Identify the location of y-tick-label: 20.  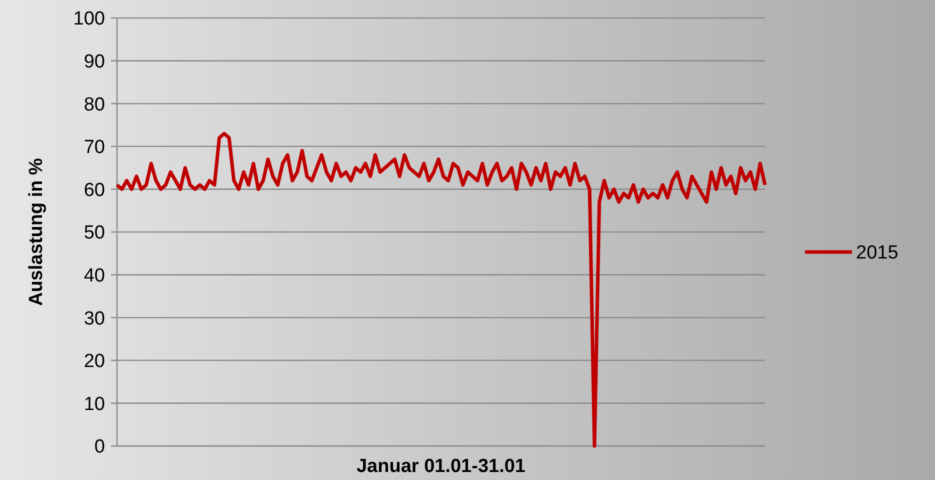
(94, 361).